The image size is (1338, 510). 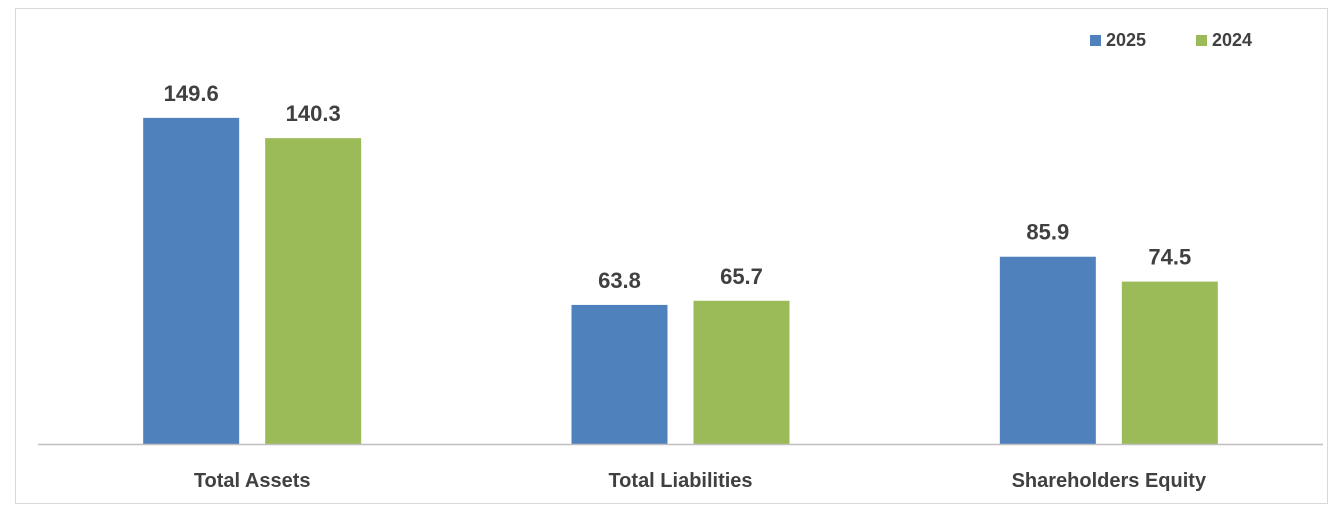 I want to click on data-label-shareholders-equity-2024: 74.5, so click(x=1169, y=257).